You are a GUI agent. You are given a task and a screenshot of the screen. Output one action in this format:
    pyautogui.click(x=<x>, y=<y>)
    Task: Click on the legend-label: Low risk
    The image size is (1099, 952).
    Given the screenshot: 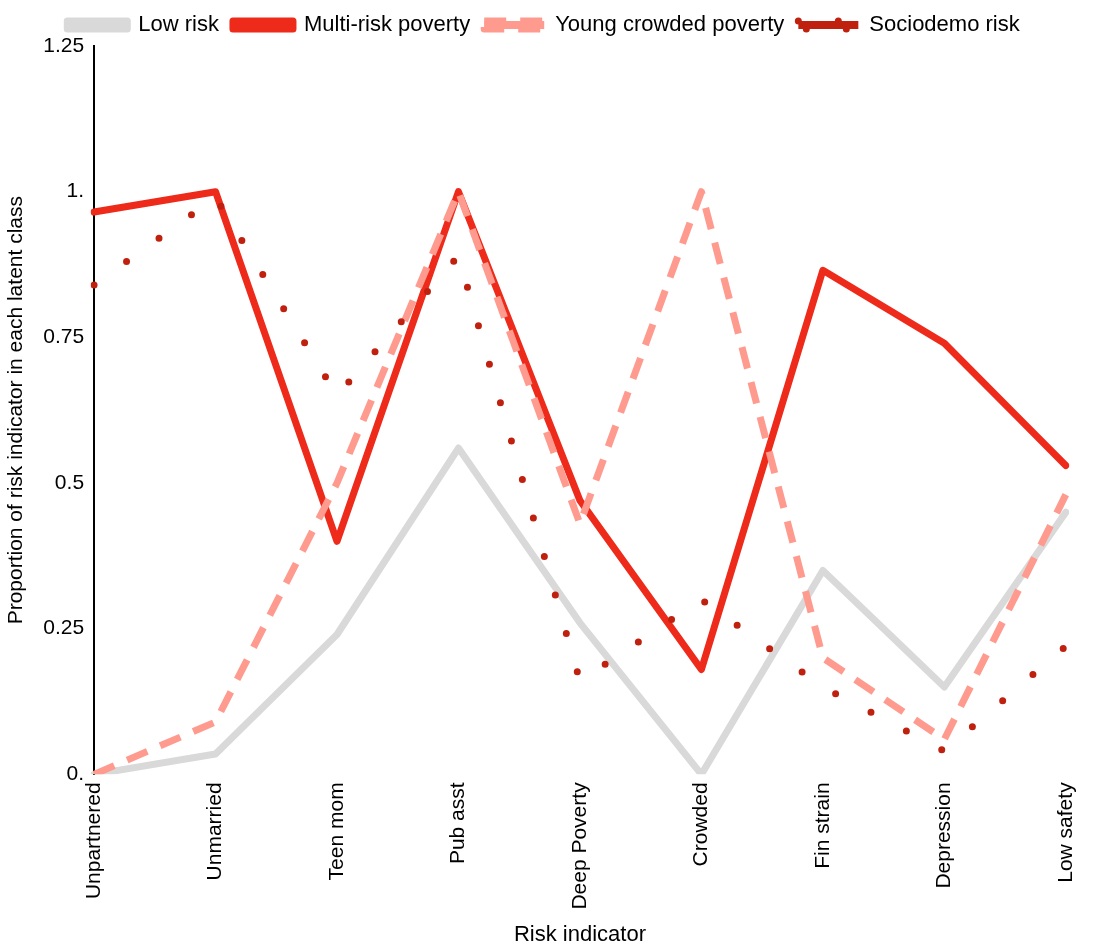 What is the action you would take?
    pyautogui.click(x=179, y=24)
    